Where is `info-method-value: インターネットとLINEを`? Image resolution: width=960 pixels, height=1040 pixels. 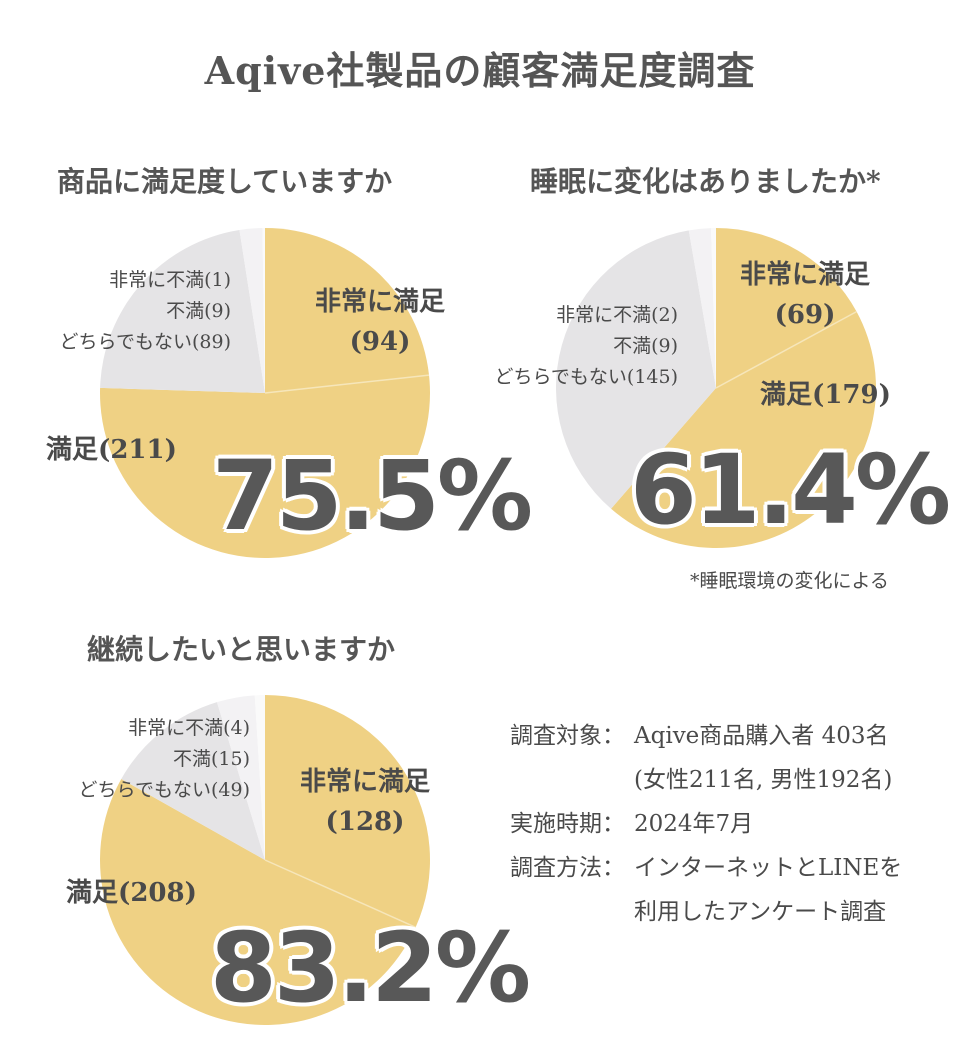
info-method-value: インターネットとLINEを is located at coordinates (768, 868).